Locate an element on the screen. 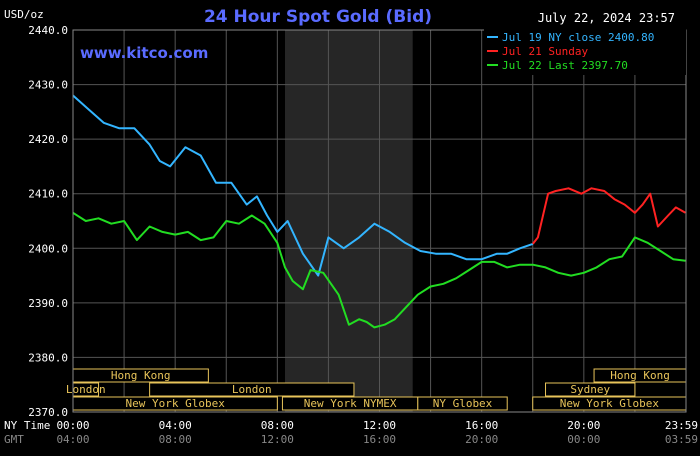 Image resolution: width=700 pixels, height=456 pixels. legend-label: Jul 19 NY close 2400.80 is located at coordinates (578, 37).